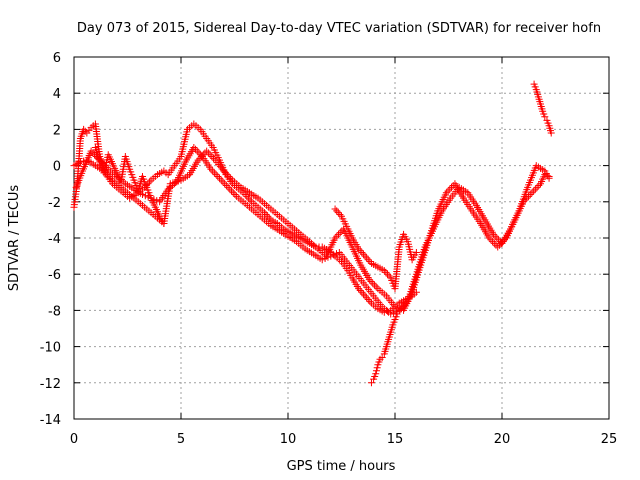 The image size is (640, 480). Describe the element at coordinates (54, 203) in the screenshot. I see `y-tick-label: -2` at that location.